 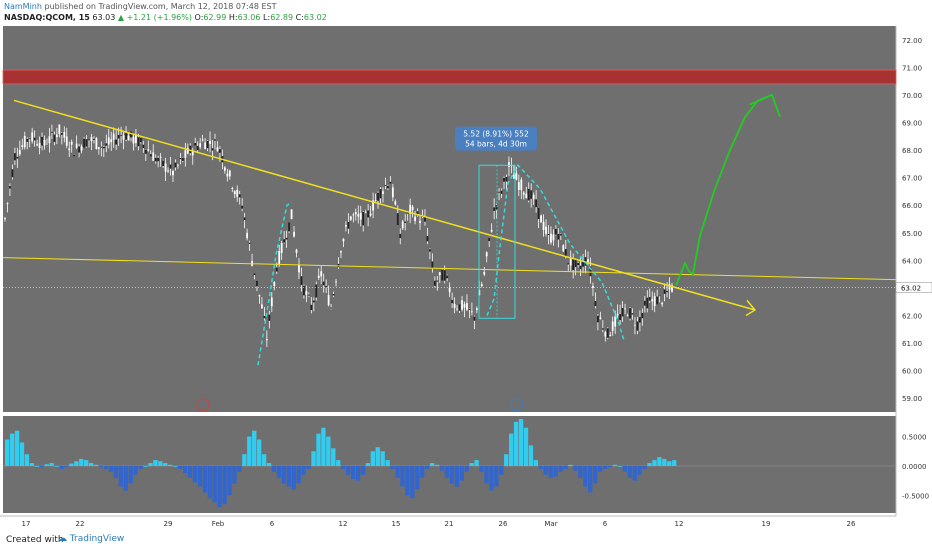 I want to click on time-tick-label: 21, so click(x=449, y=524).